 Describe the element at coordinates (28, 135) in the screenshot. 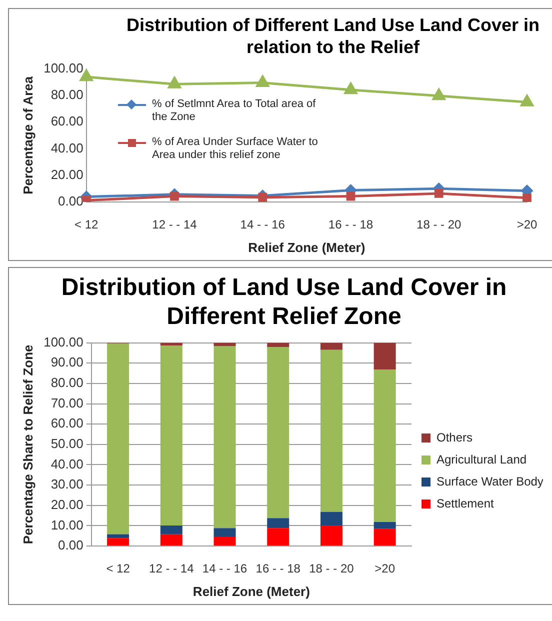

I see `y-axis-title: Percentage of Area` at that location.